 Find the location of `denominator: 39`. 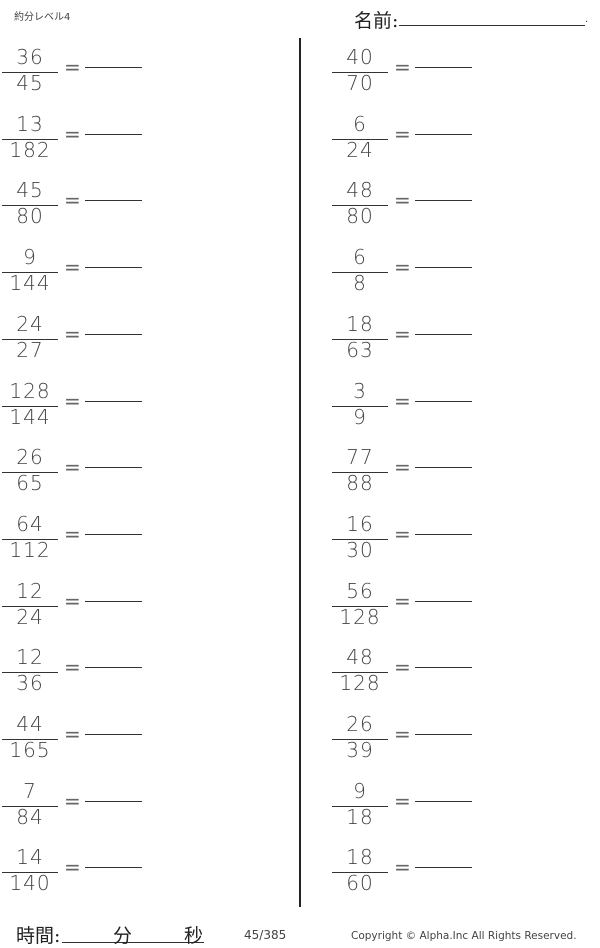

denominator: 39 is located at coordinates (360, 750).